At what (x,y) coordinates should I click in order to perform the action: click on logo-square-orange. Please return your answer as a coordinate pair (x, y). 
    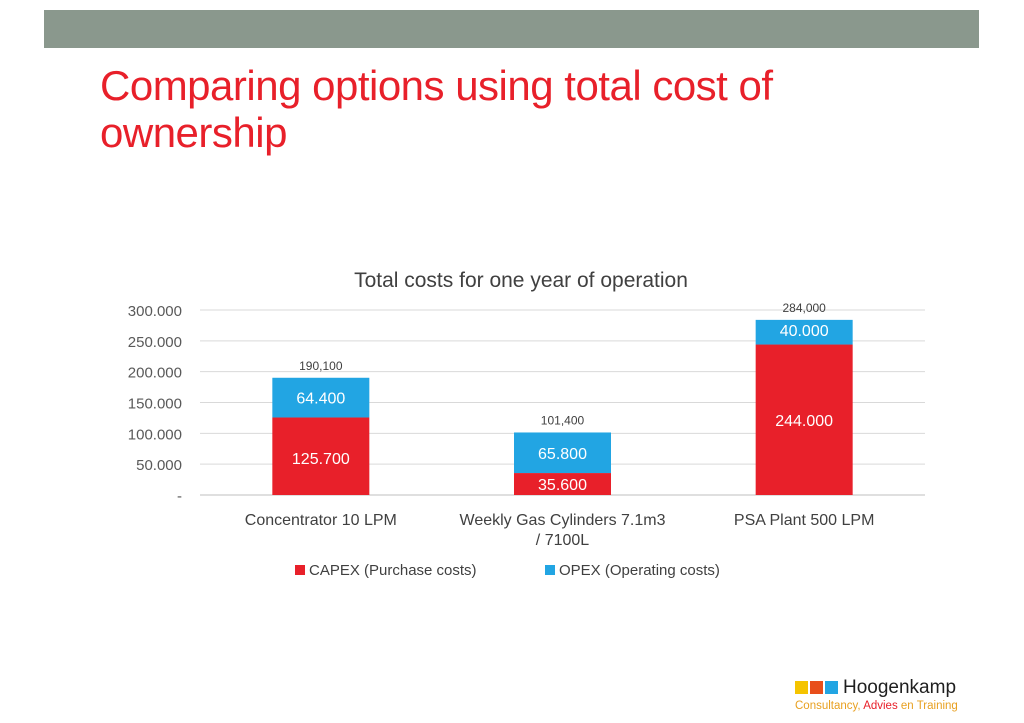
    Looking at the image, I should click on (816, 687).